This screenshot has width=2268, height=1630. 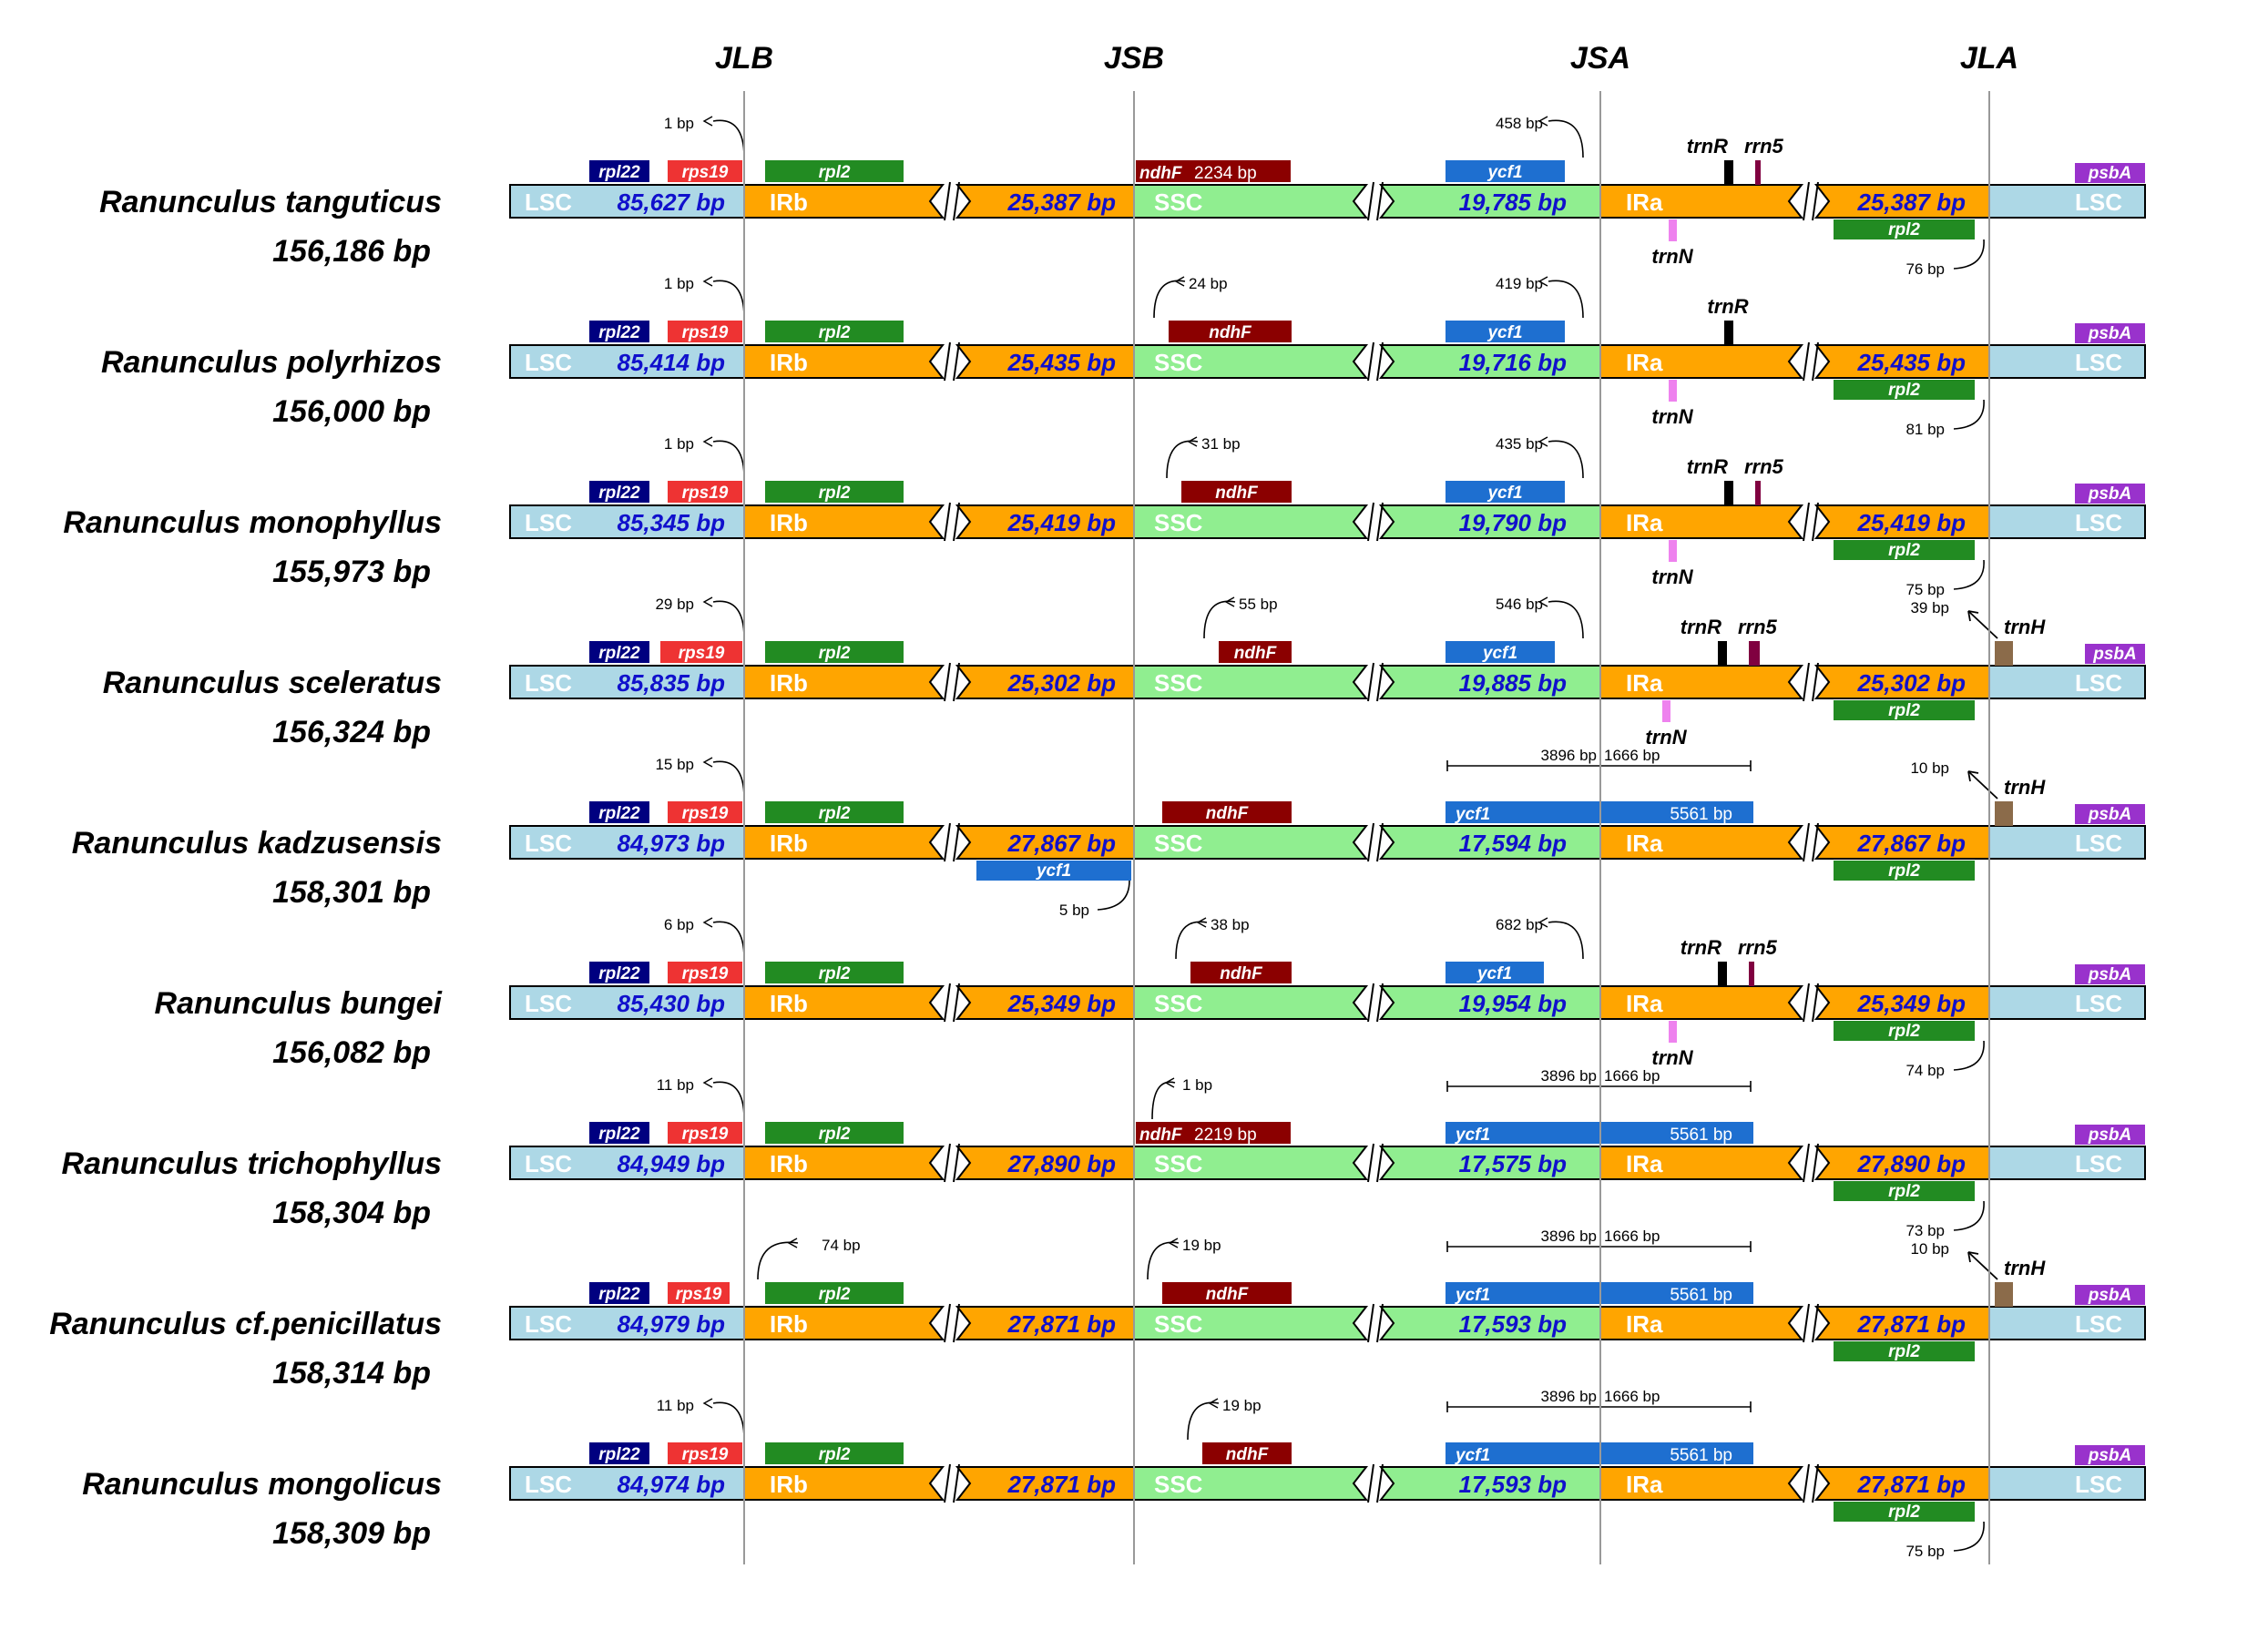 What do you see at coordinates (1134, 59) in the screenshot?
I see `junction-label-jsb: JSB` at bounding box center [1134, 59].